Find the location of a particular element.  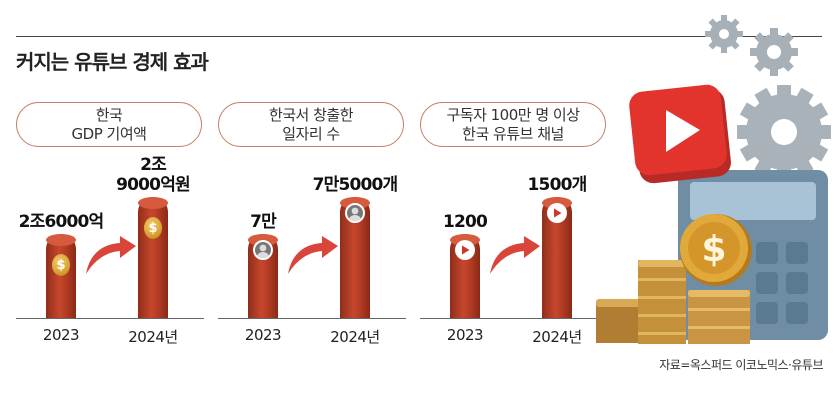

value-label: 1200 is located at coordinates (465, 222).